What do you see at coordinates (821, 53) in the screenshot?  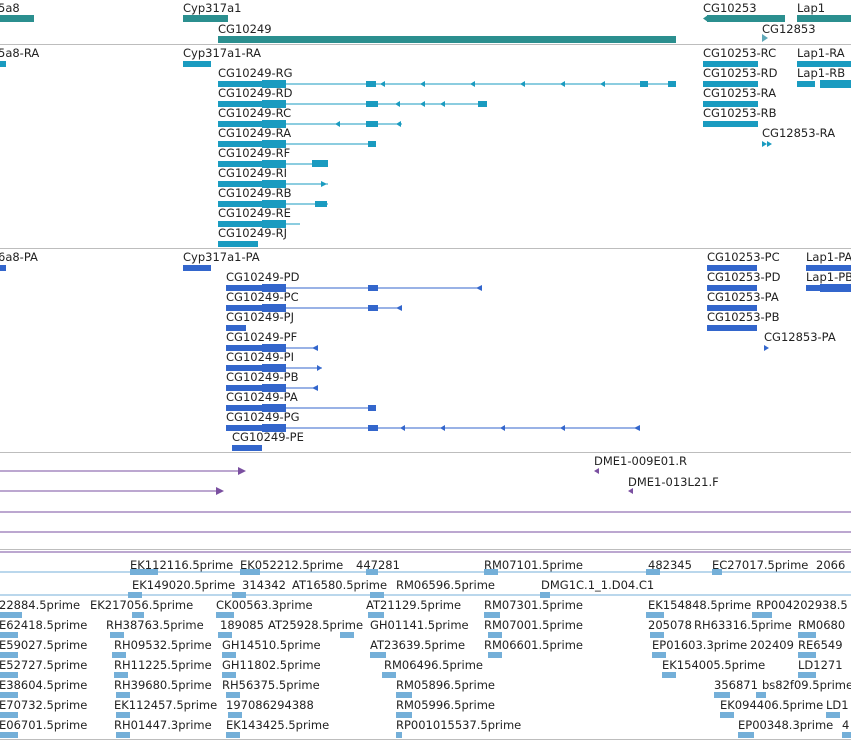 I see `transcript-label: Lap1-RA` at bounding box center [821, 53].